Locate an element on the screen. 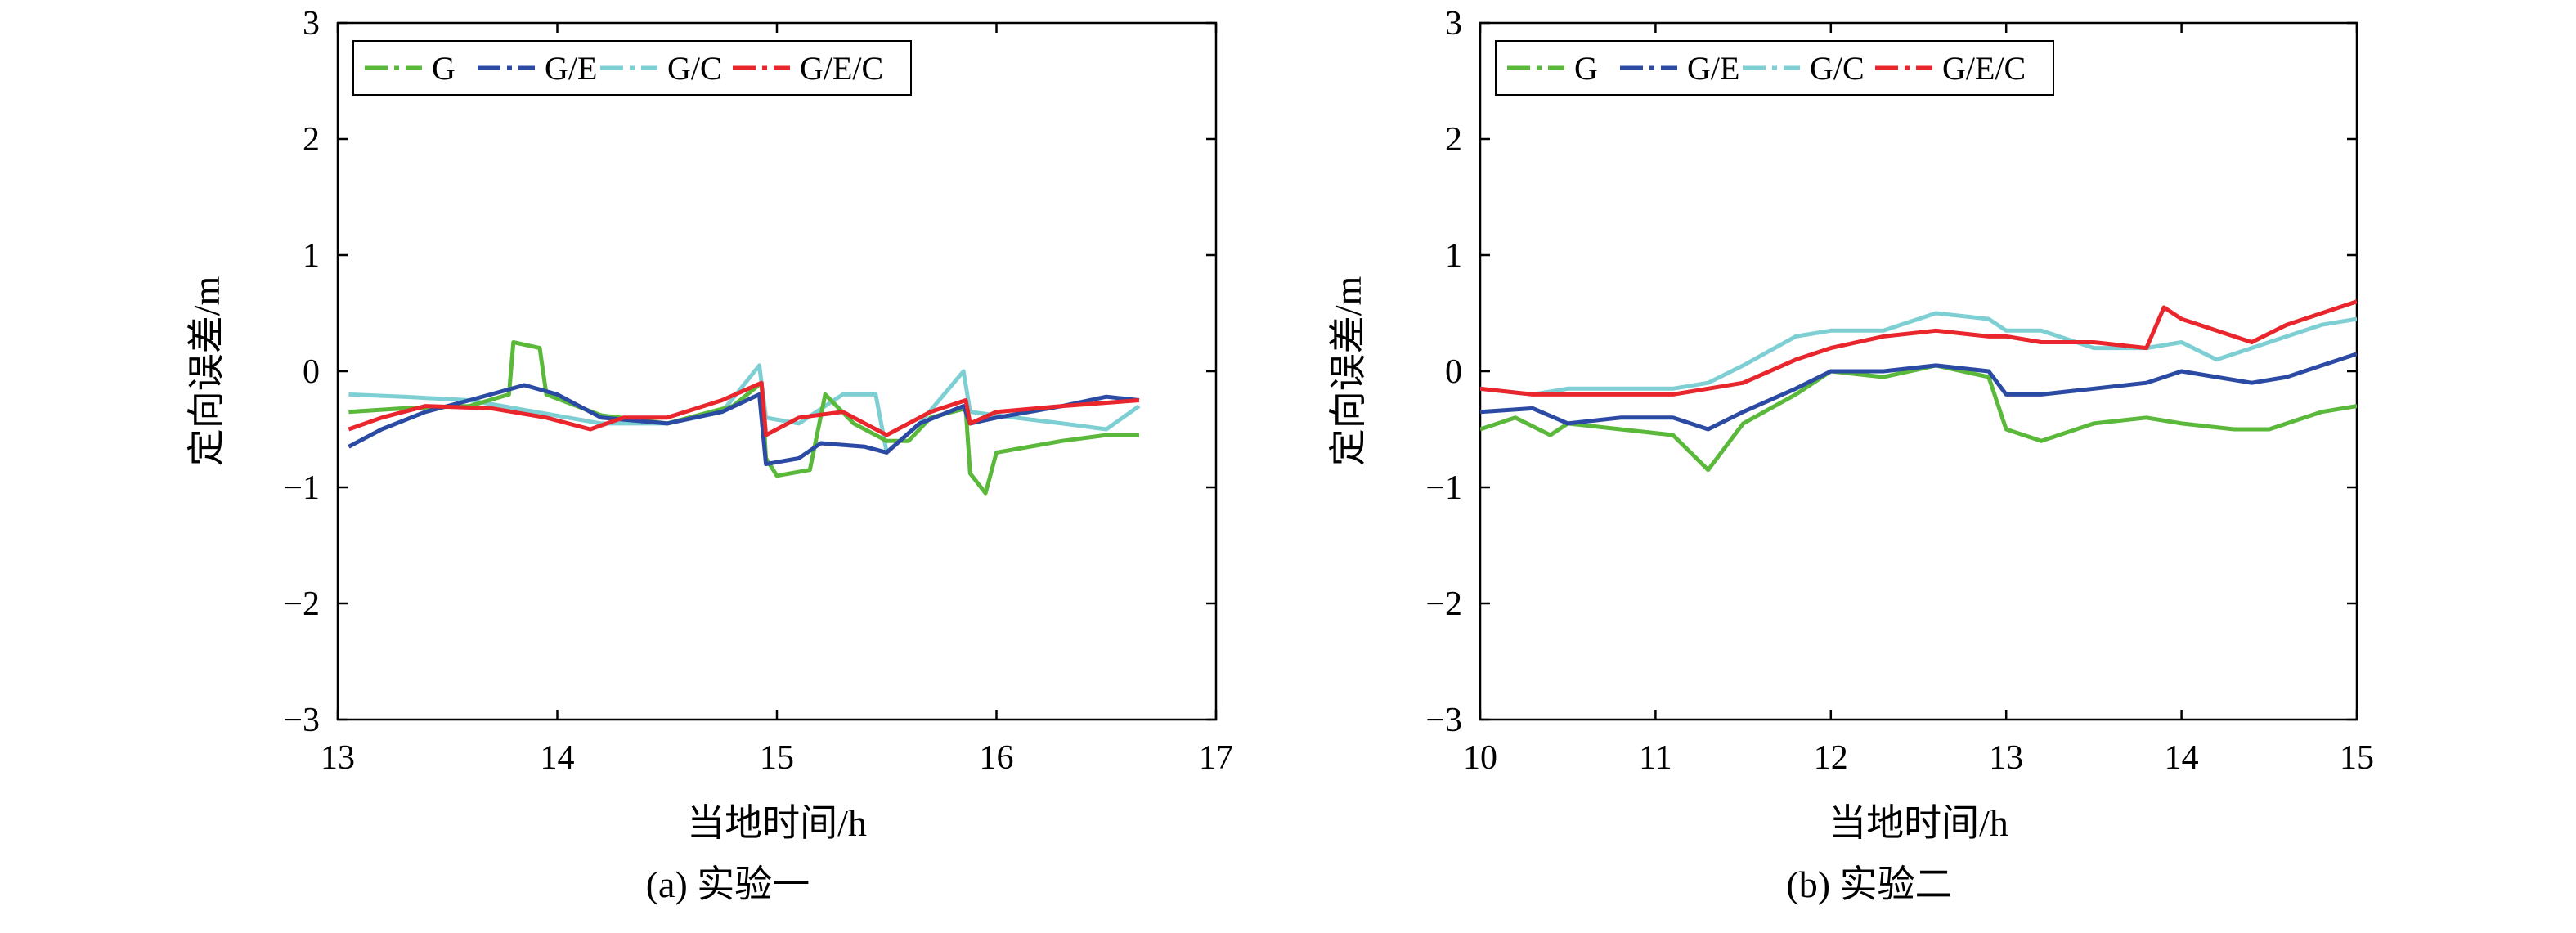 This screenshot has width=2576, height=933. x-tick-label: 11 is located at coordinates (1655, 758).